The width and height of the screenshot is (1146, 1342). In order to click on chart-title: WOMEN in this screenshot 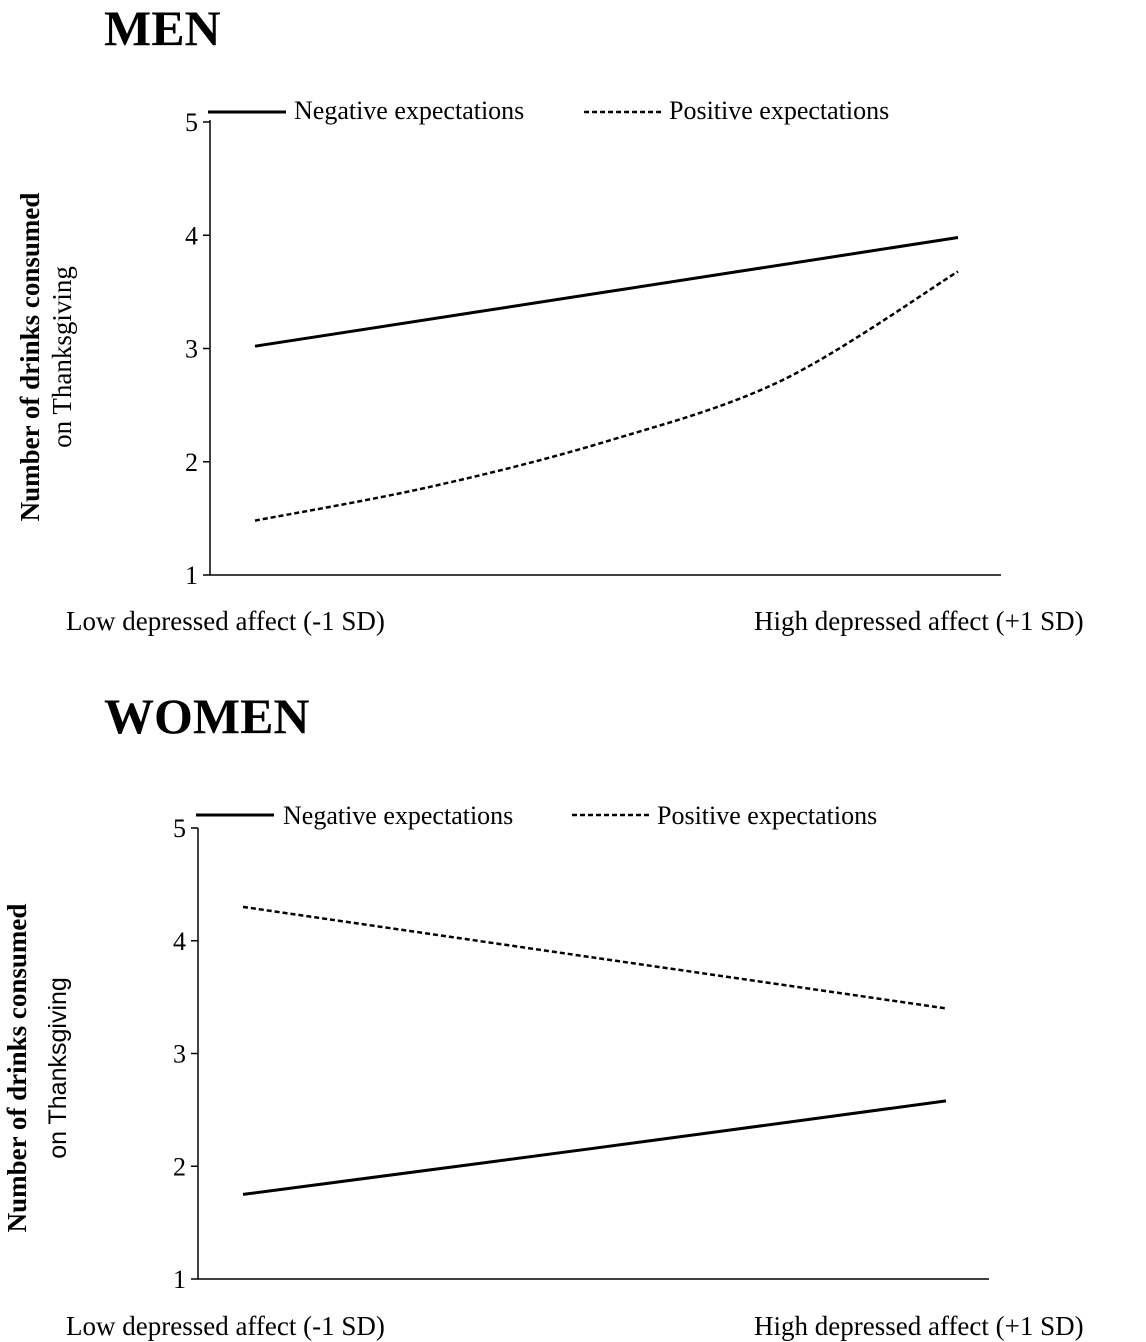, I will do `click(207, 716)`.